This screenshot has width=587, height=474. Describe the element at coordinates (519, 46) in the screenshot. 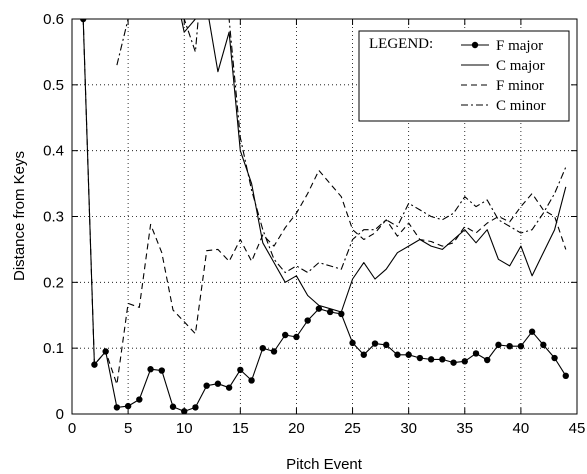

I see `legend-label-f-major: F major` at that location.